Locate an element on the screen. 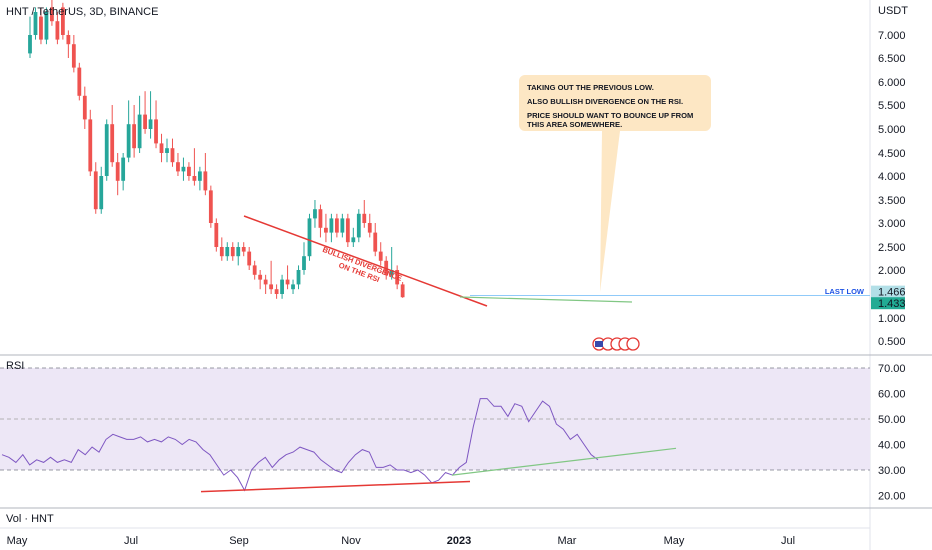 The image size is (932, 550). symbol-title: HNT / TetherUS, 3D, BINANCE is located at coordinates (82, 12).